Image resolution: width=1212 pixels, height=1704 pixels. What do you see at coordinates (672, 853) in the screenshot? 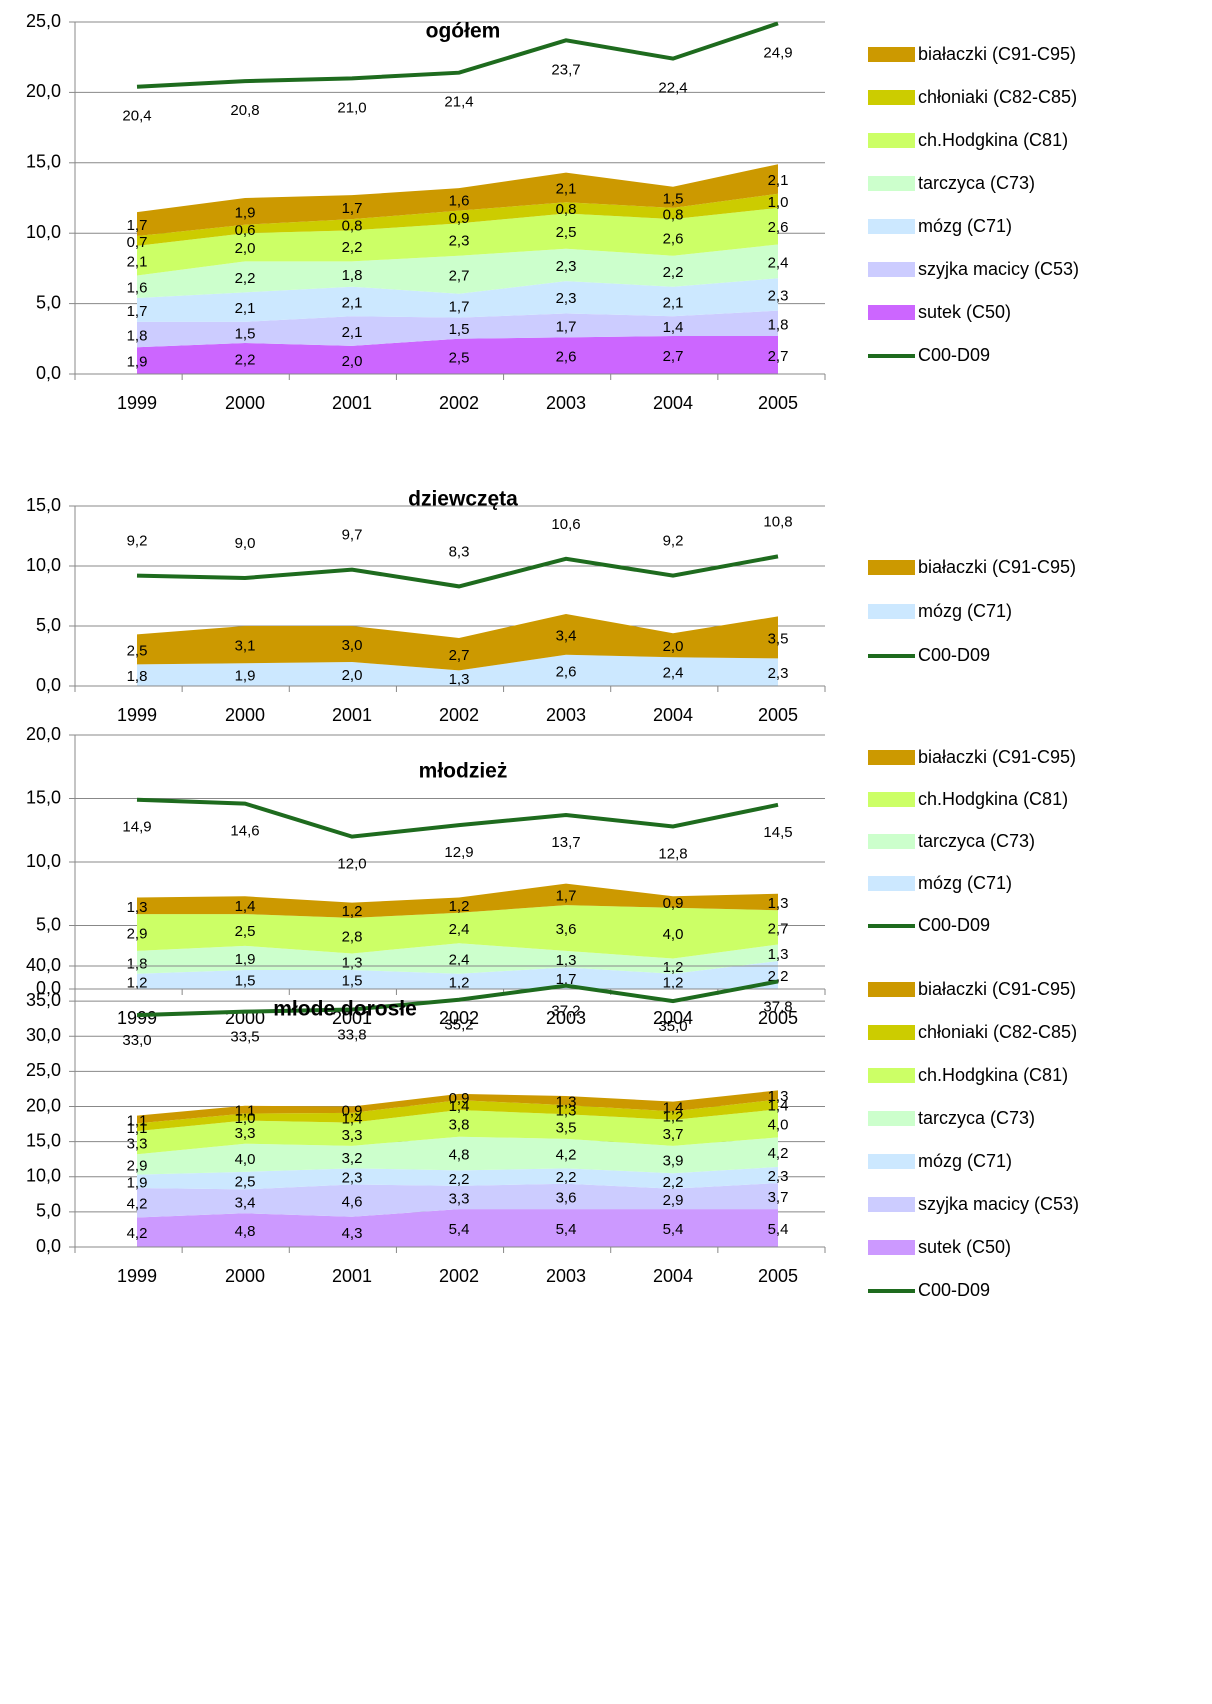
I see `data-label: 12,8` at bounding box center [672, 853].